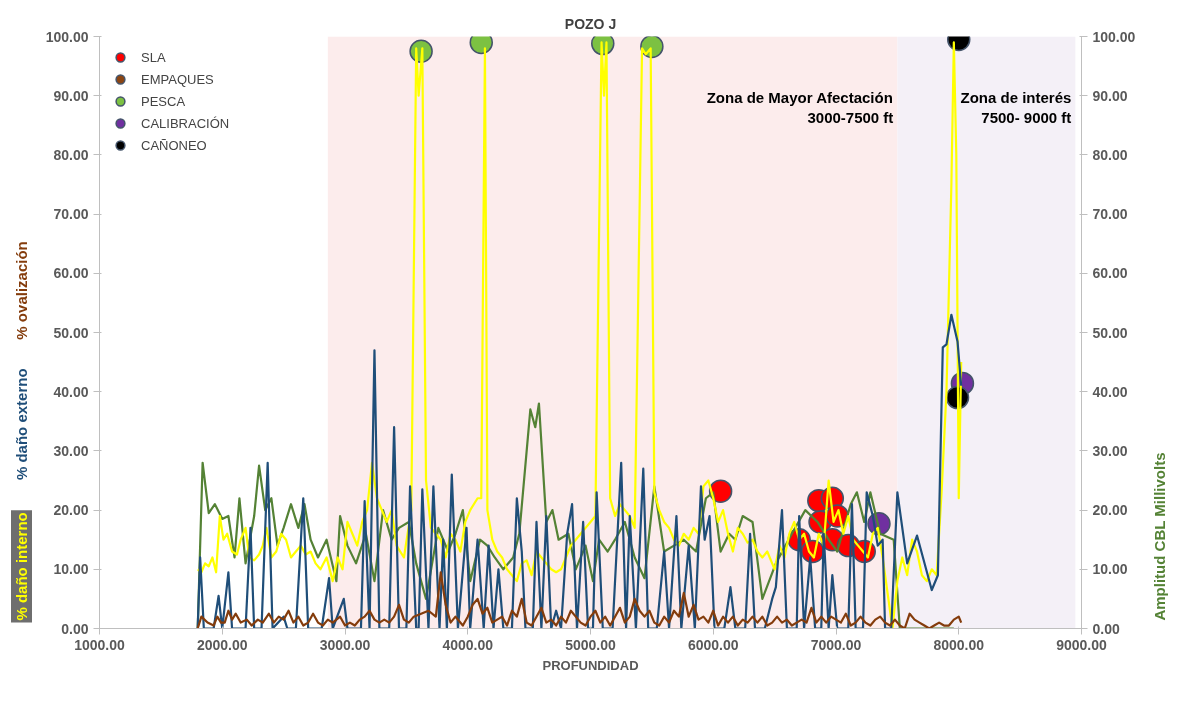 The image size is (1191, 710). I want to click on text: Amplitud CBL Millivolts, so click(1159, 536).